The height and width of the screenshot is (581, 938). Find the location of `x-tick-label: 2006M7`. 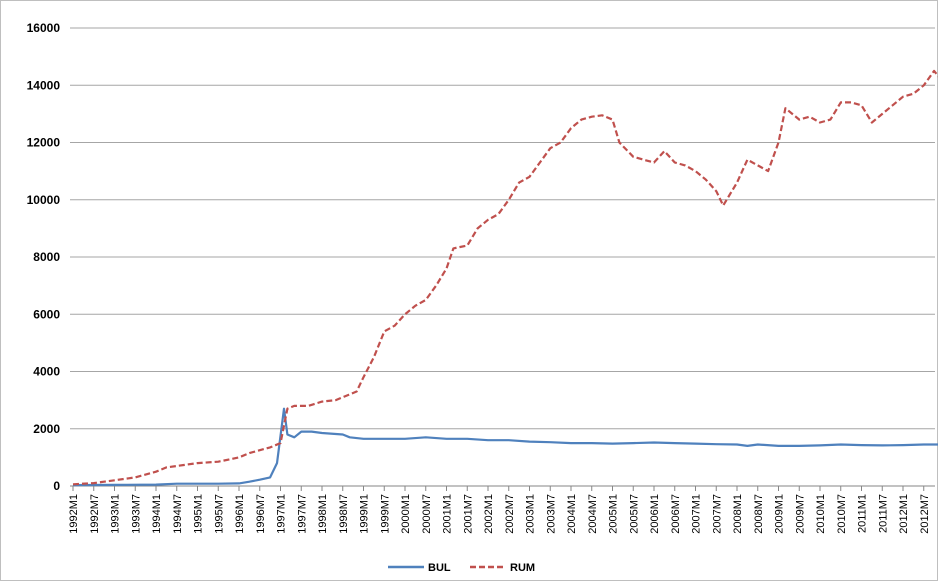

x-tick-label: 2006M7 is located at coordinates (676, 514).